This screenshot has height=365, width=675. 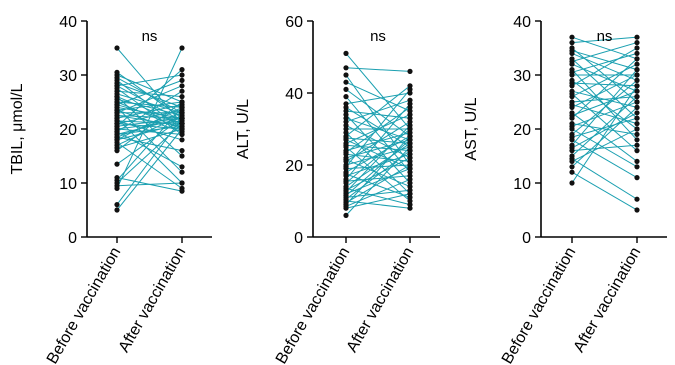 I want to click on y-axis-title: TBIL, μmol/L, so click(x=17, y=128).